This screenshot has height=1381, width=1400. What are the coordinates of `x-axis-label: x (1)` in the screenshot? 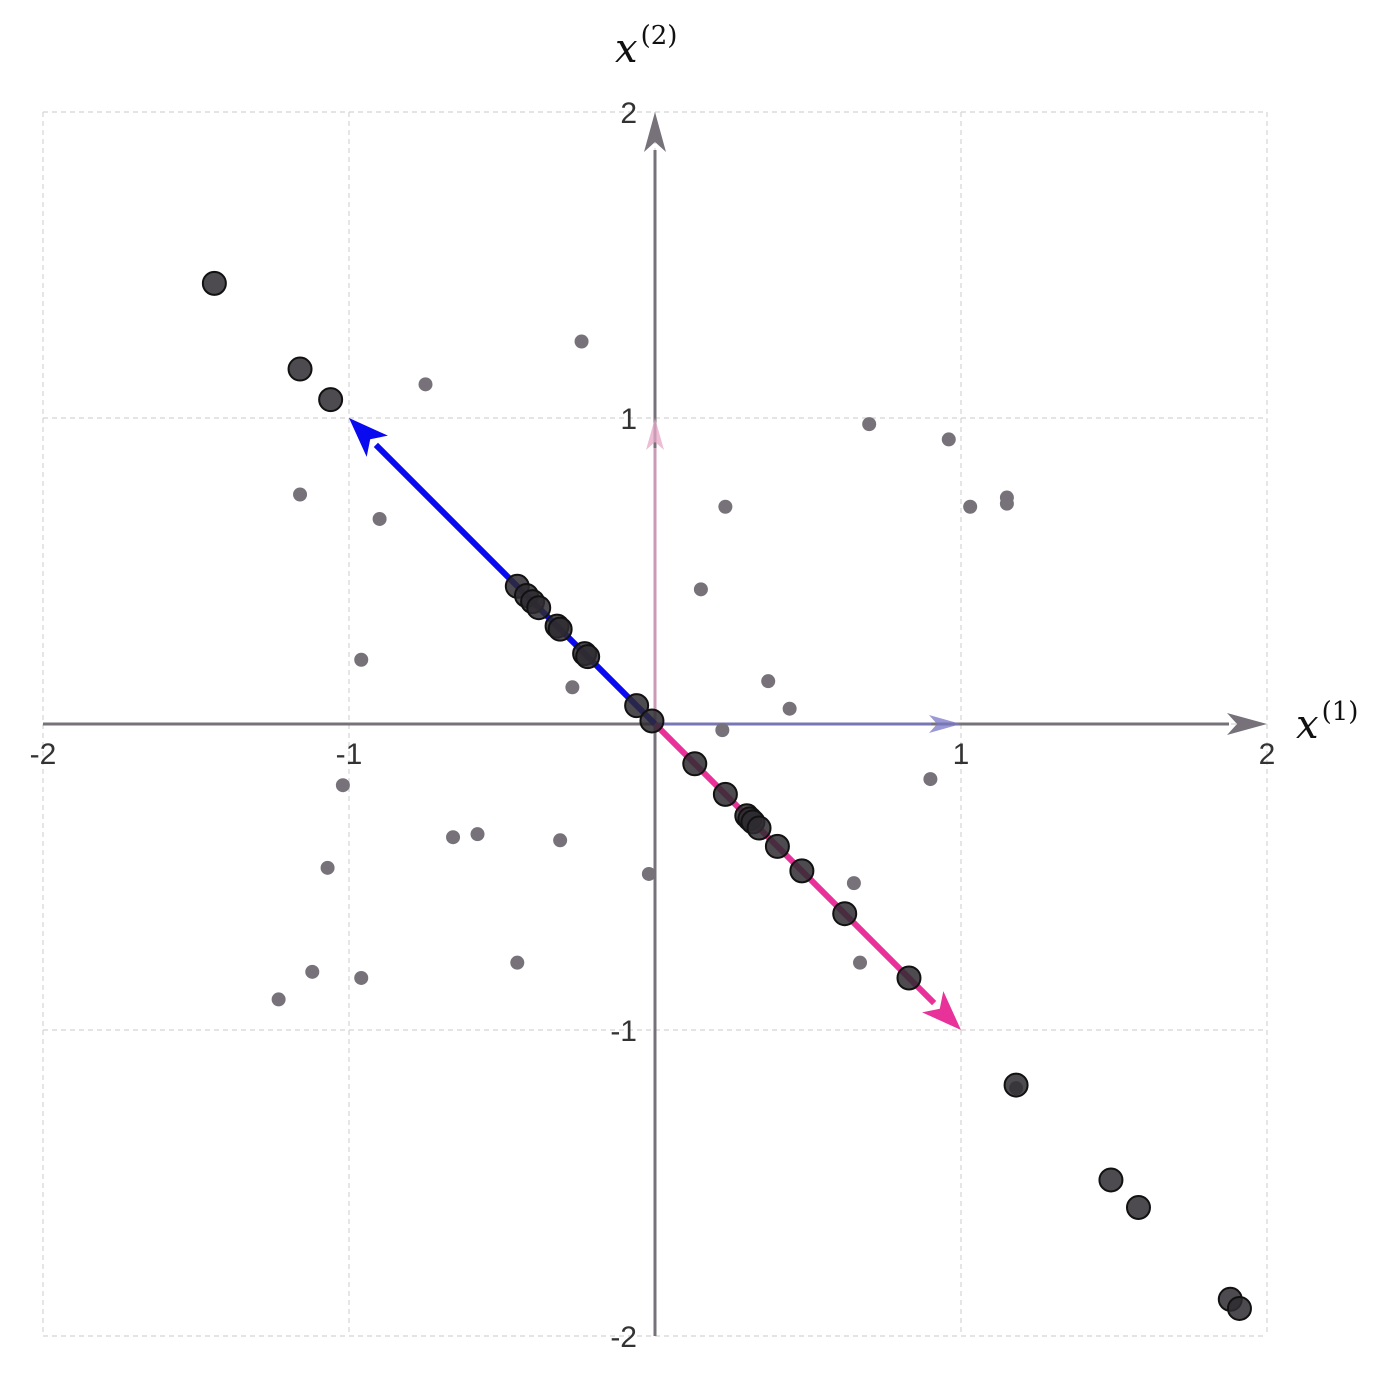 It's located at (1327, 722).